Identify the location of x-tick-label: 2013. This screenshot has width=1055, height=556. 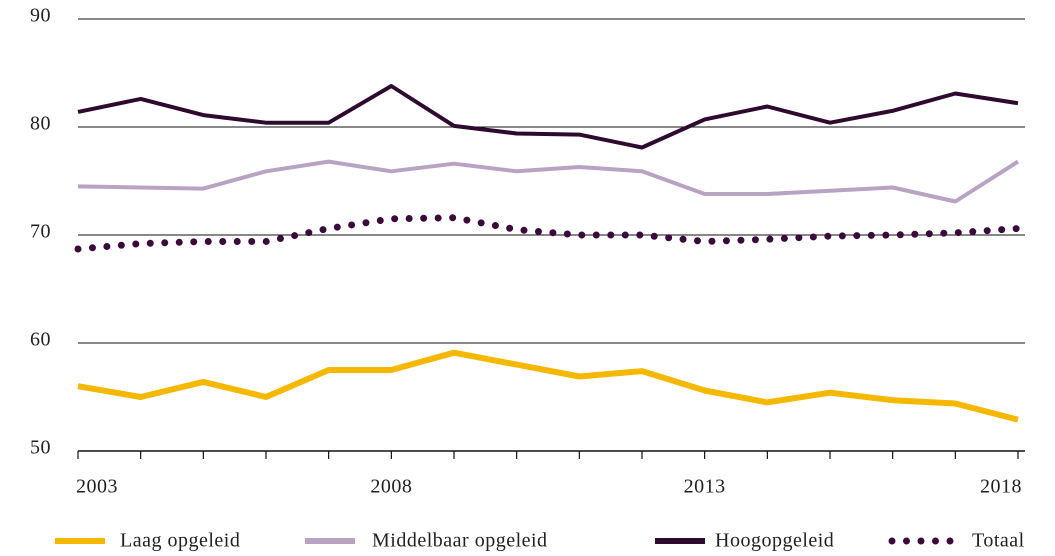
(705, 487).